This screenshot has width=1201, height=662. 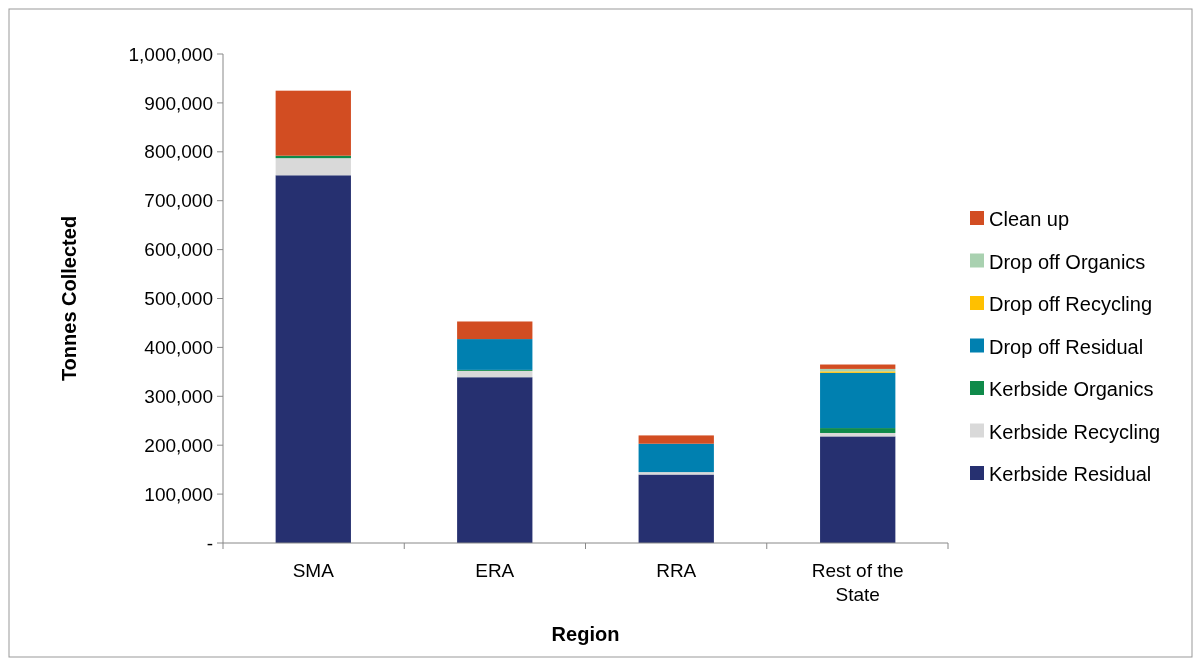 I want to click on y-tick-label: 500,000, so click(x=178, y=299).